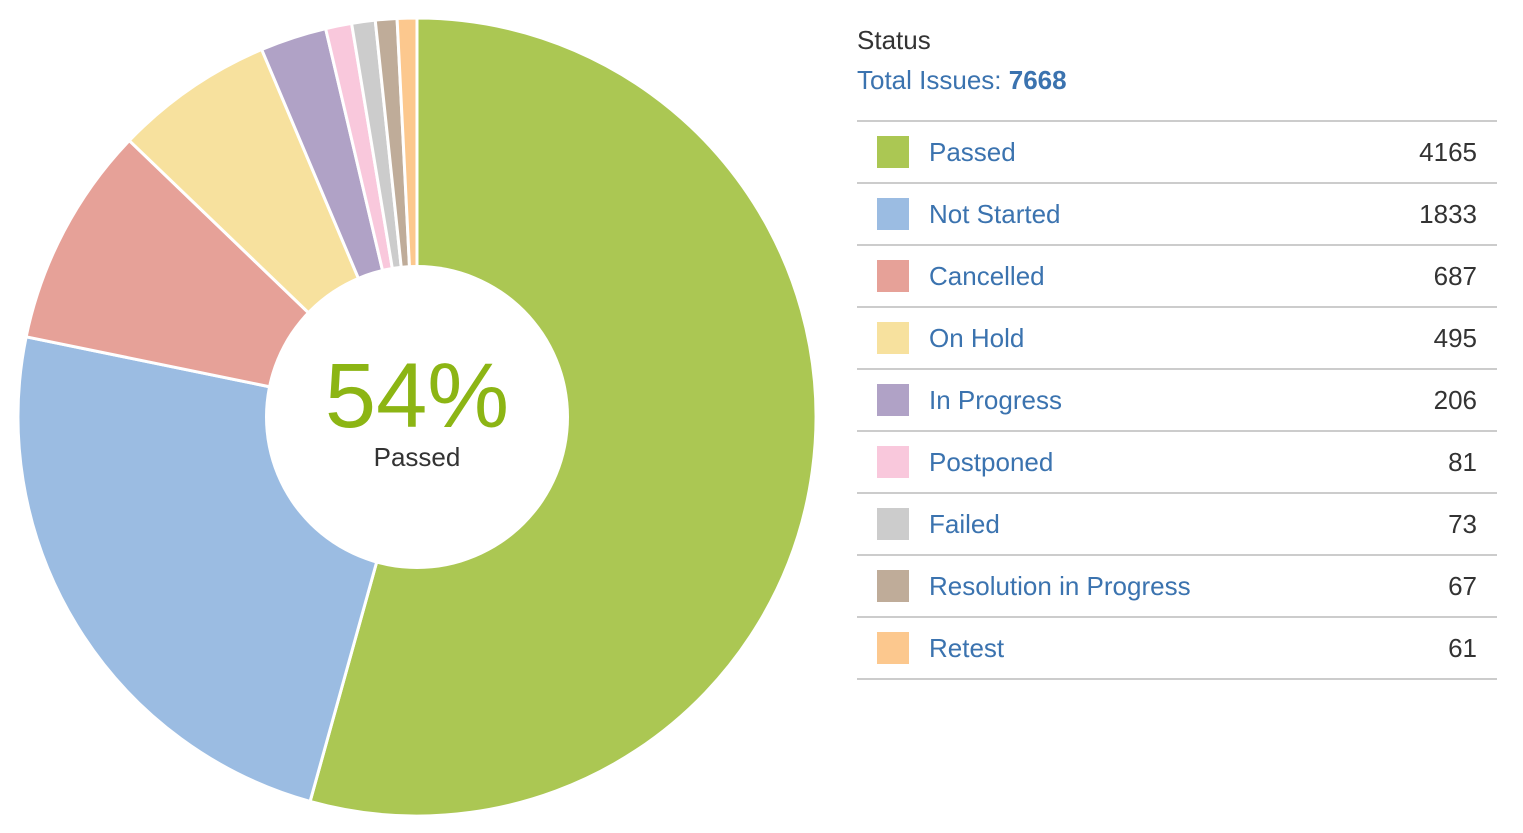 The image size is (1523, 833). Describe the element at coordinates (1455, 275) in the screenshot. I see `legend-count: 687` at that location.